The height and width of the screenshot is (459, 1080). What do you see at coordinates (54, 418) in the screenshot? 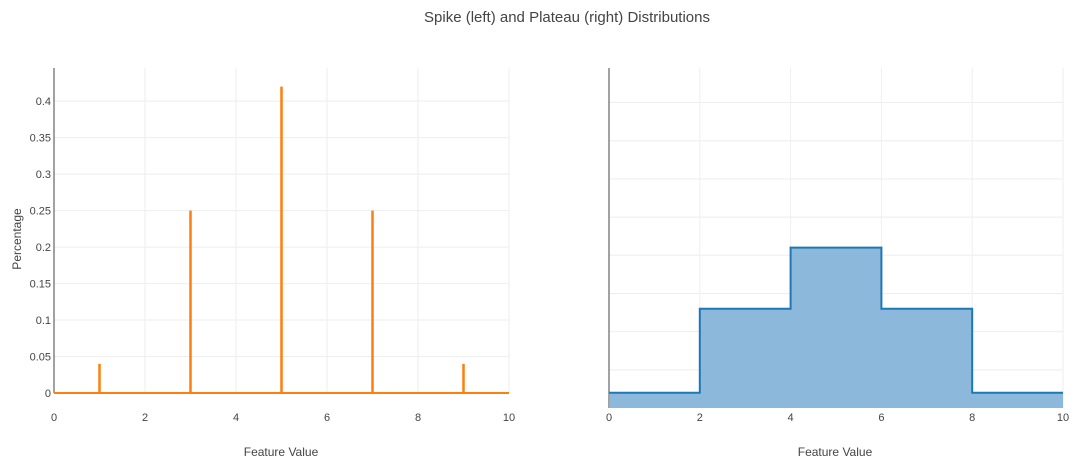
I see `left-x-tick-label: 0` at bounding box center [54, 418].